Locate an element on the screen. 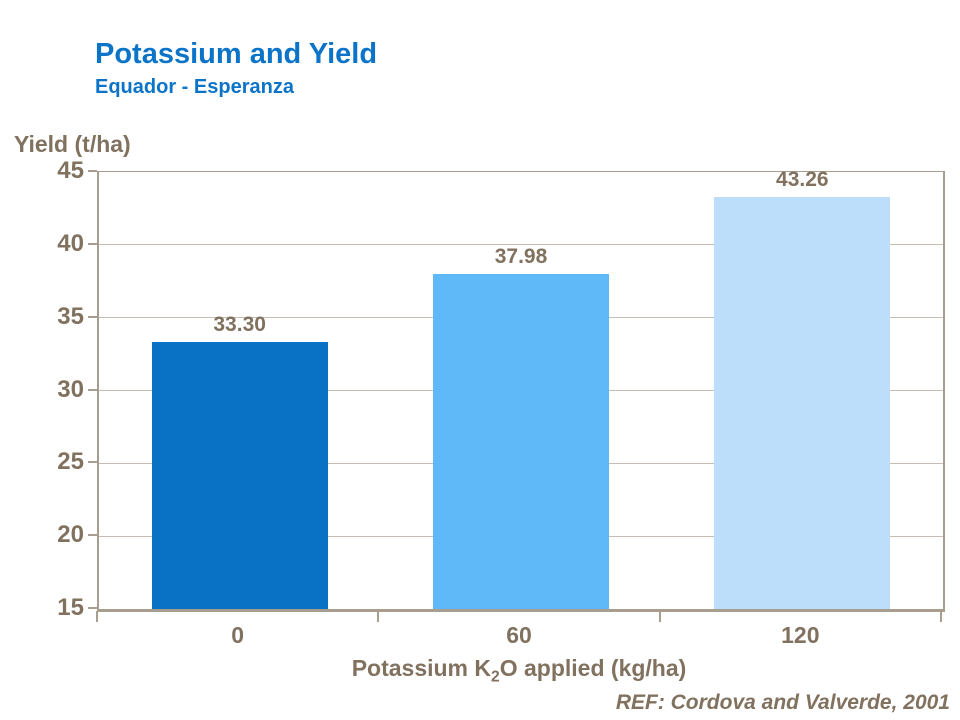 Image resolution: width=960 pixels, height=720 pixels. x-axis-title-subscript: 2 is located at coordinates (495, 677).